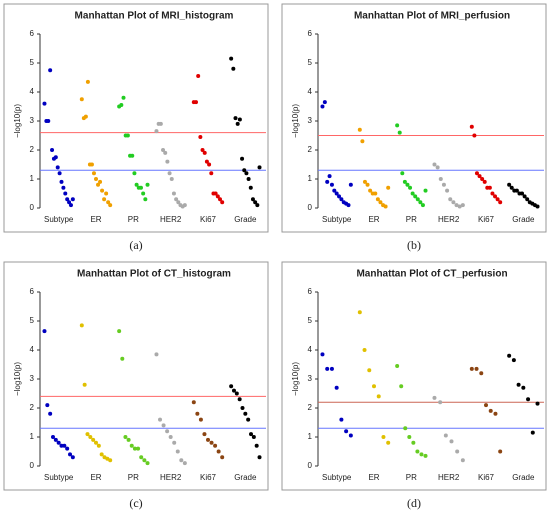  I want to click on chart-title: Manhattan Plot of MRI_perfusion, so click(432, 16).